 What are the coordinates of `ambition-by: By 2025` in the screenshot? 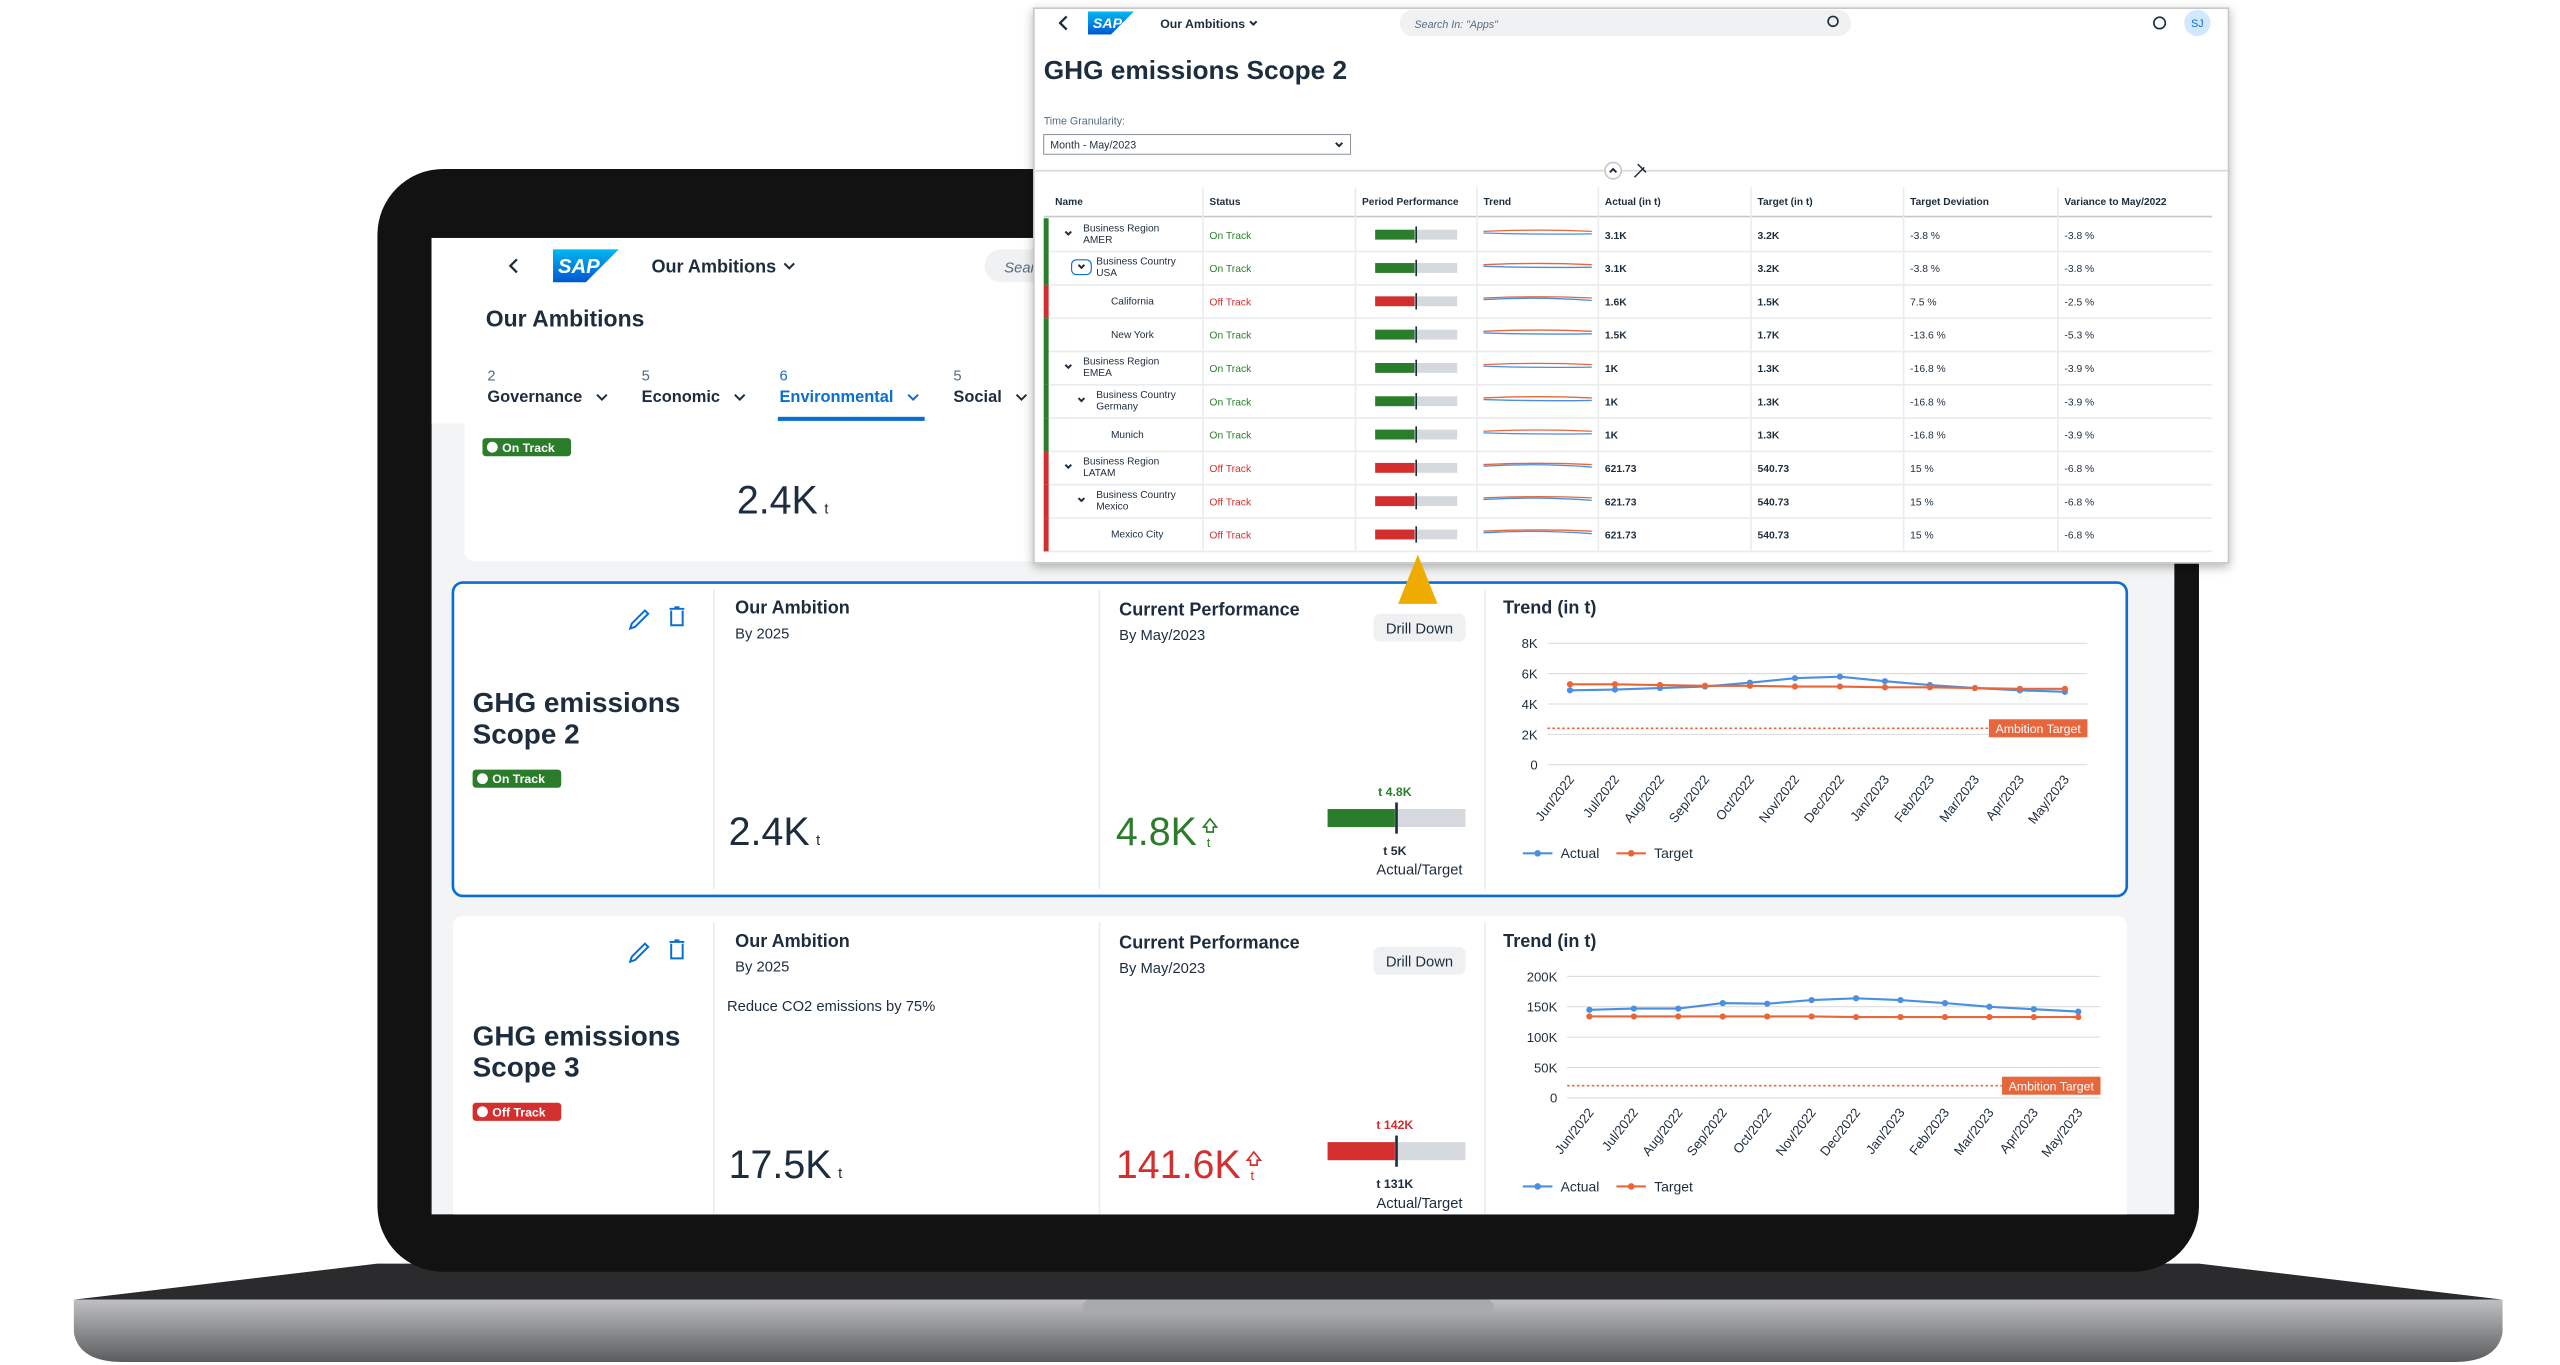 It's located at (762, 634).